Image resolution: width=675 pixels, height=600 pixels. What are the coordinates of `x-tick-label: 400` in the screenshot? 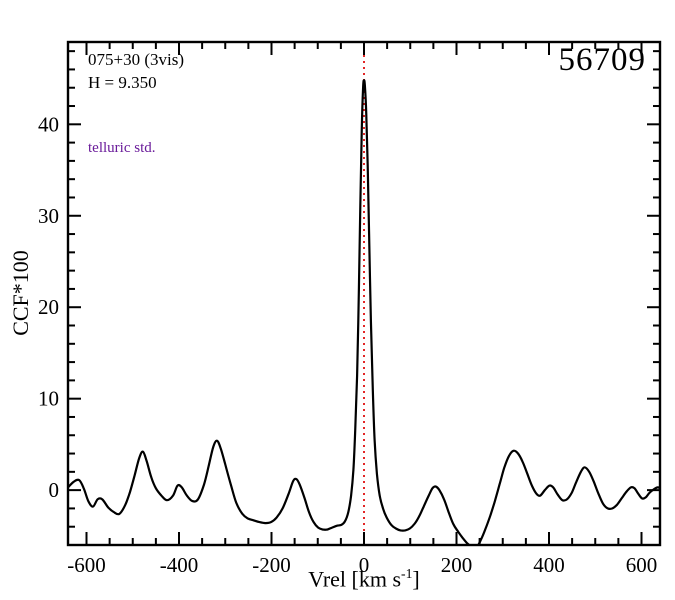 It's located at (549, 565).